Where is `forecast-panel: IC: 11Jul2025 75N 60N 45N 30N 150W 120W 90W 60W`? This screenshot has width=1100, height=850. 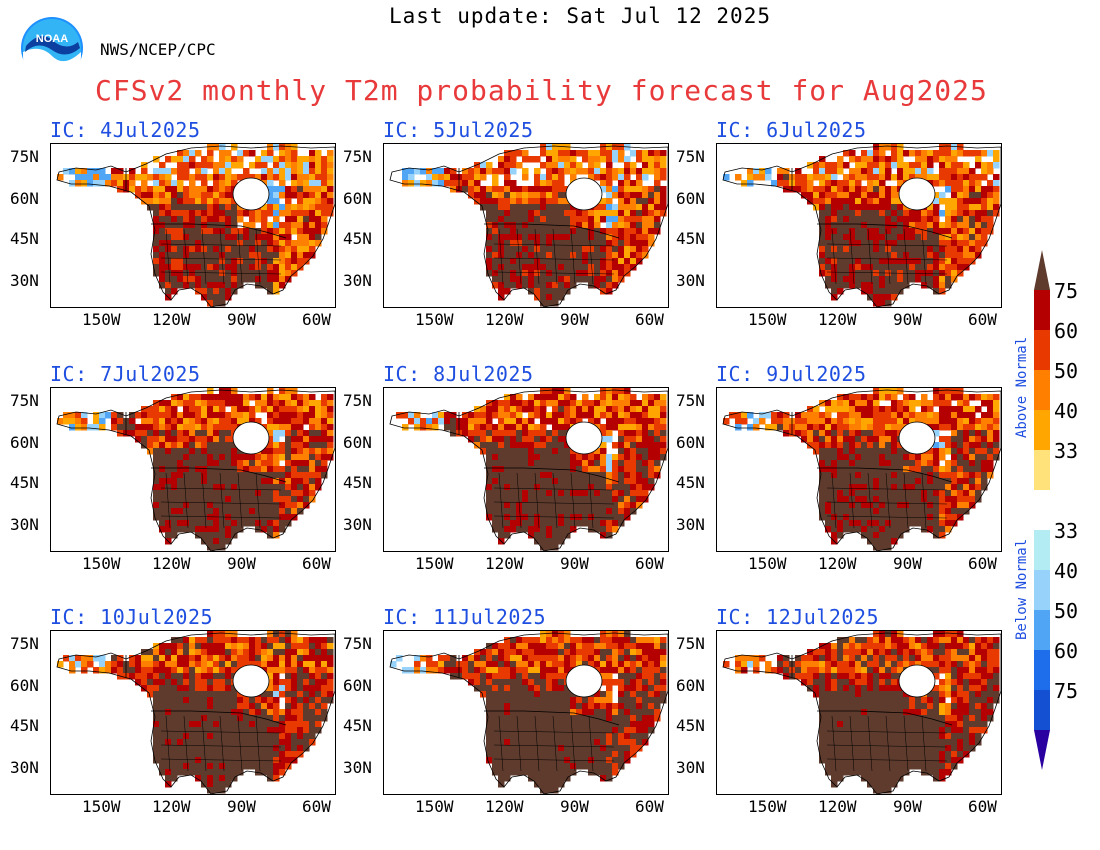
forecast-panel: IC: 11Jul2025 75N 60N 45N 30N 150W 120W 90W 60W is located at coordinates (525, 717).